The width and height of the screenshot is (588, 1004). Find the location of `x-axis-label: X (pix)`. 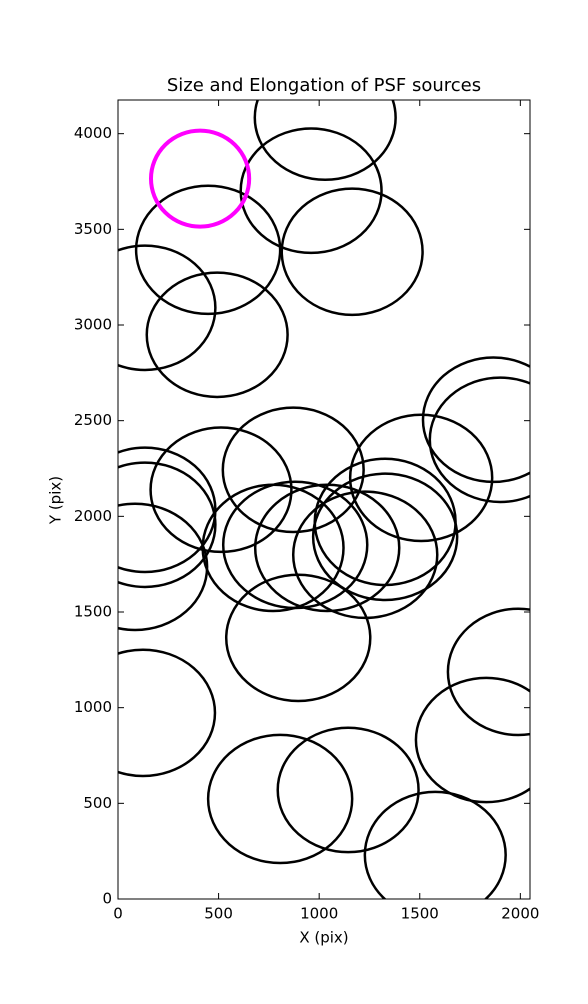

x-axis-label: X (pix) is located at coordinates (323, 938).